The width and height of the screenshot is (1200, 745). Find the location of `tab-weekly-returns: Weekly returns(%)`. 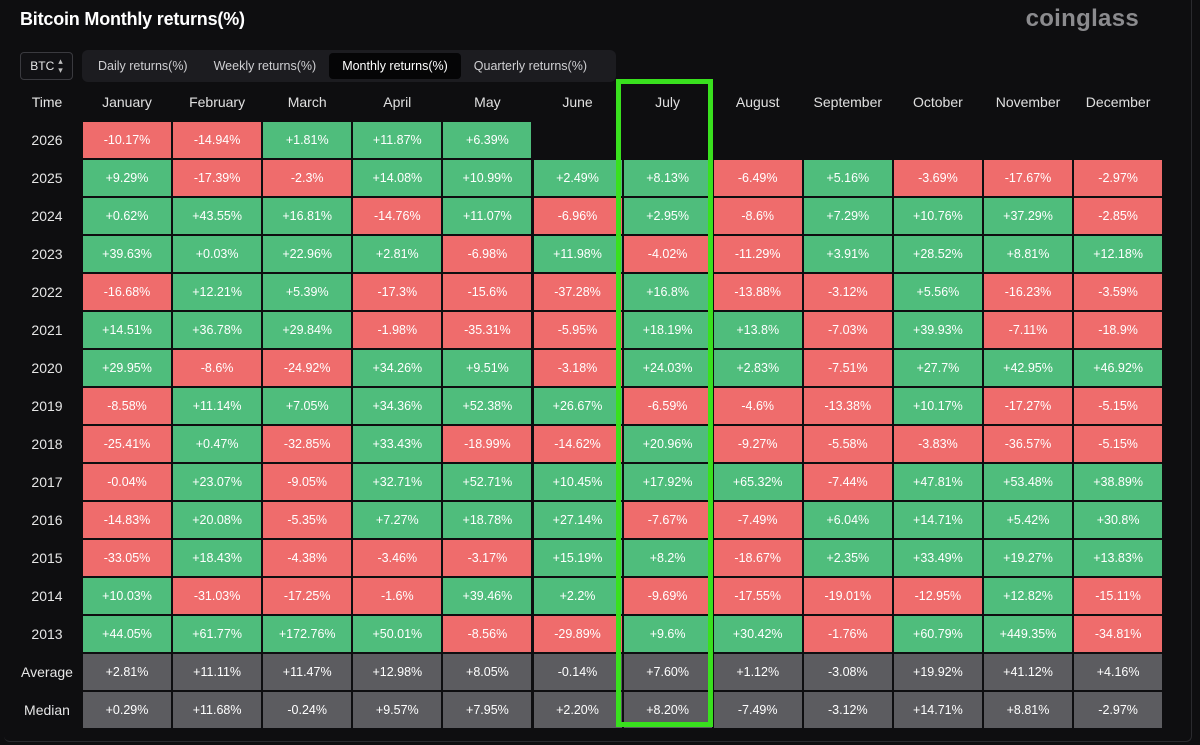

tab-weekly-returns: Weekly returns(%) is located at coordinates (265, 66).